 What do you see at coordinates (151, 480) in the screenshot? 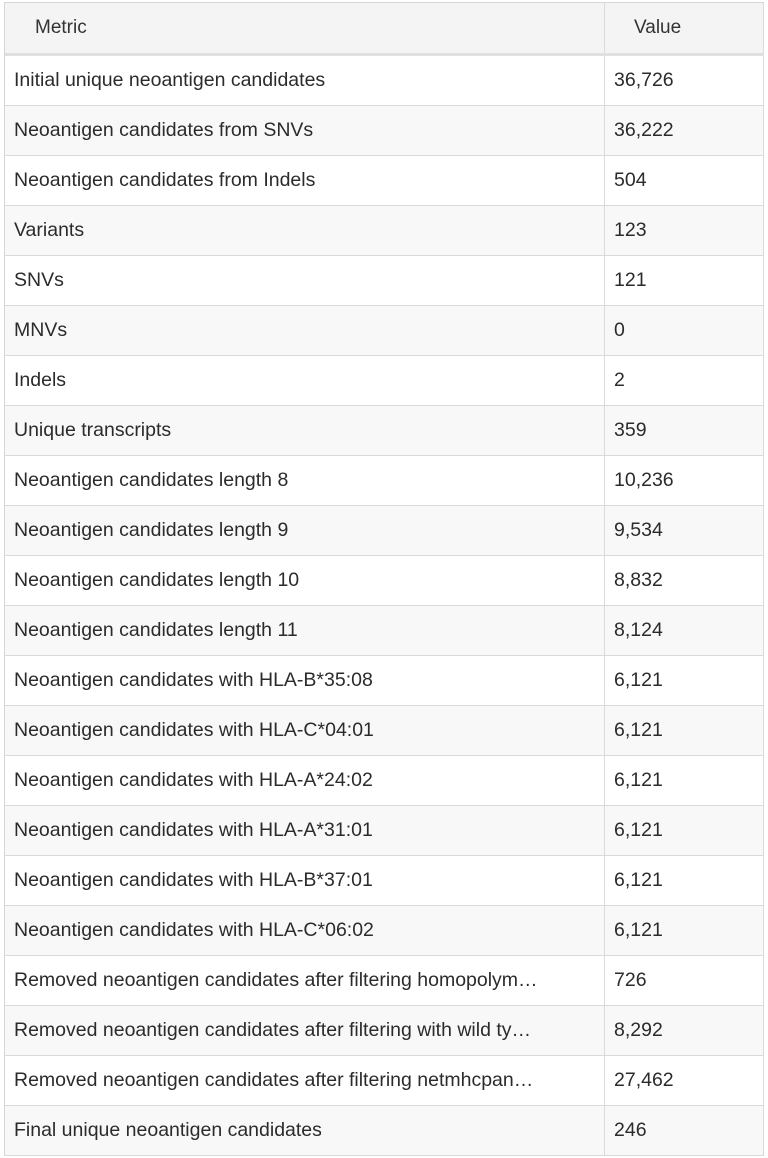
I see `metric-label: Neoantigen candidates length 8` at bounding box center [151, 480].